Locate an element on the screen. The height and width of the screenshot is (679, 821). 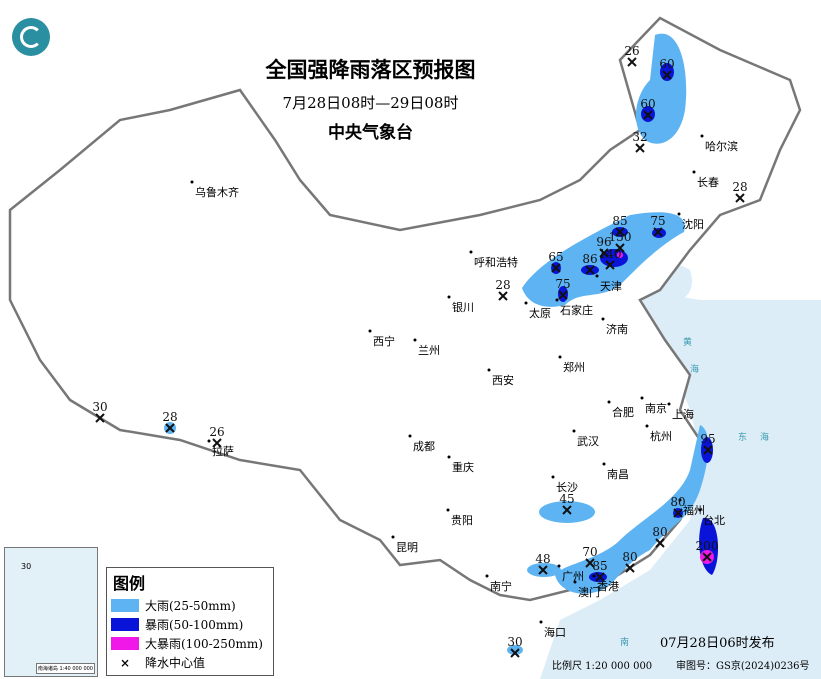
city-label: 沈阳 is located at coordinates (693, 224).